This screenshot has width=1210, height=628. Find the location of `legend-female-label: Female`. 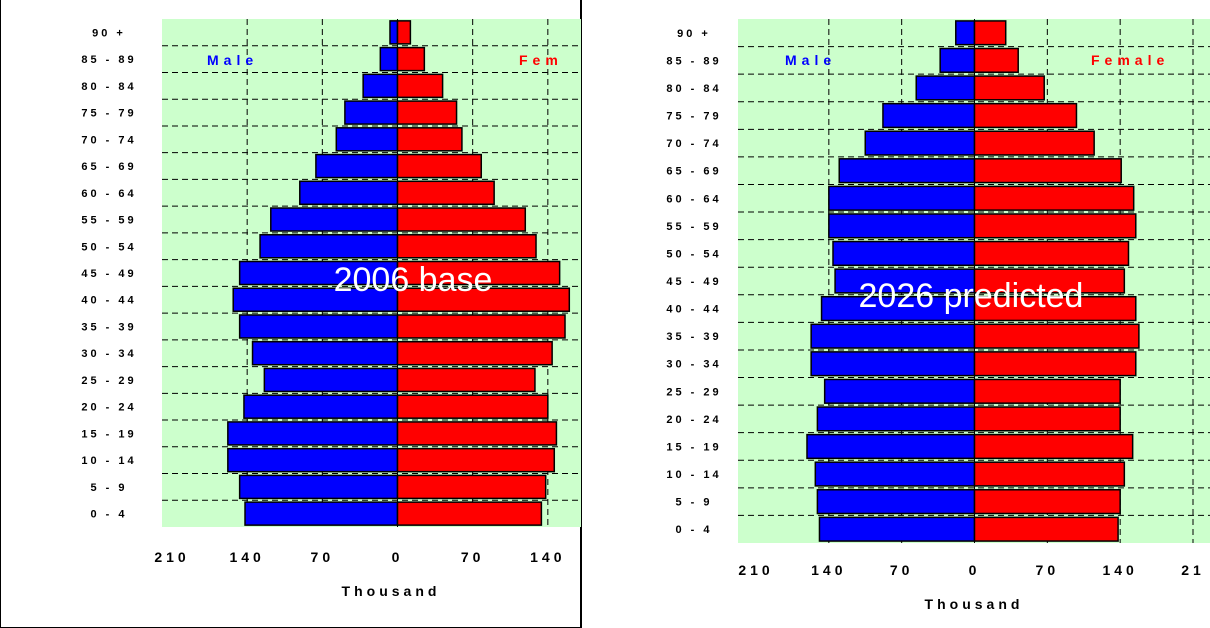

legend-female-label: Female is located at coordinates (1130, 60).